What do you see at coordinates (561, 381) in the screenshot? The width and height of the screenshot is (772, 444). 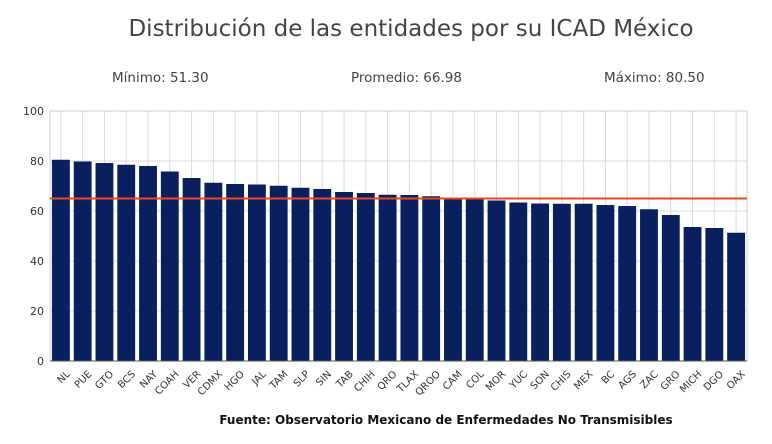 I see `x-tick-label: CHIS` at bounding box center [561, 381].